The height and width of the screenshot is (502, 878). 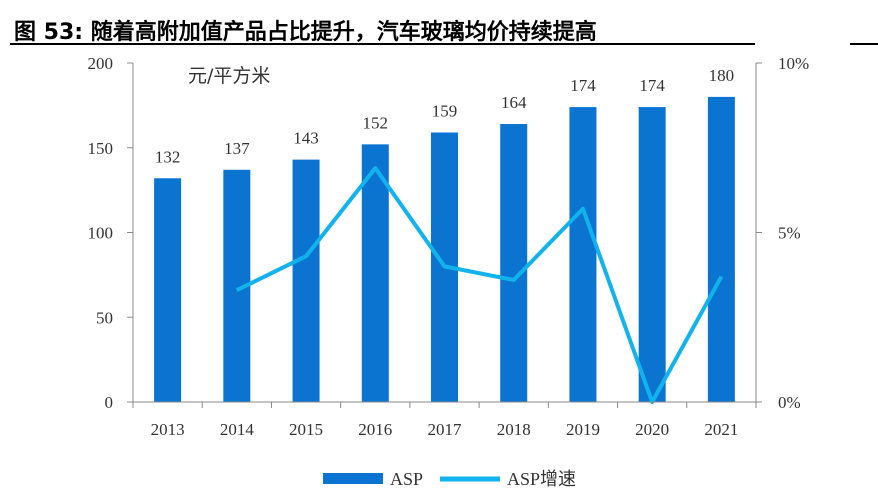 What do you see at coordinates (445, 429) in the screenshot?
I see `x-axis-tick-label: 2017` at bounding box center [445, 429].